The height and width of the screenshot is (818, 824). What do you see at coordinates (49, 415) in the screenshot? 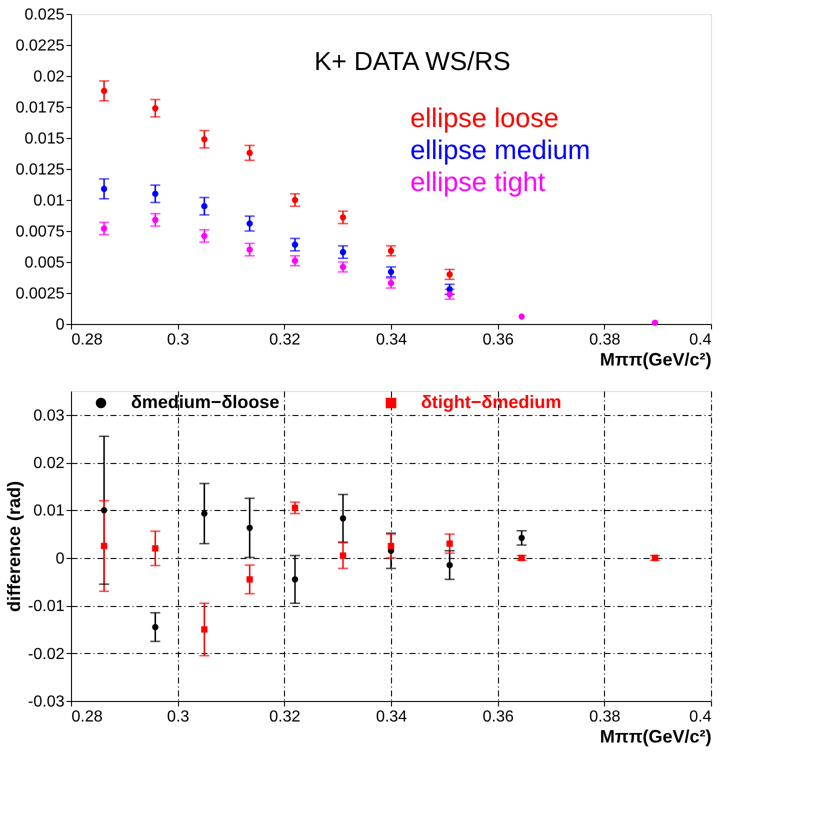
I see `y-tick-label: 0.03` at bounding box center [49, 415].